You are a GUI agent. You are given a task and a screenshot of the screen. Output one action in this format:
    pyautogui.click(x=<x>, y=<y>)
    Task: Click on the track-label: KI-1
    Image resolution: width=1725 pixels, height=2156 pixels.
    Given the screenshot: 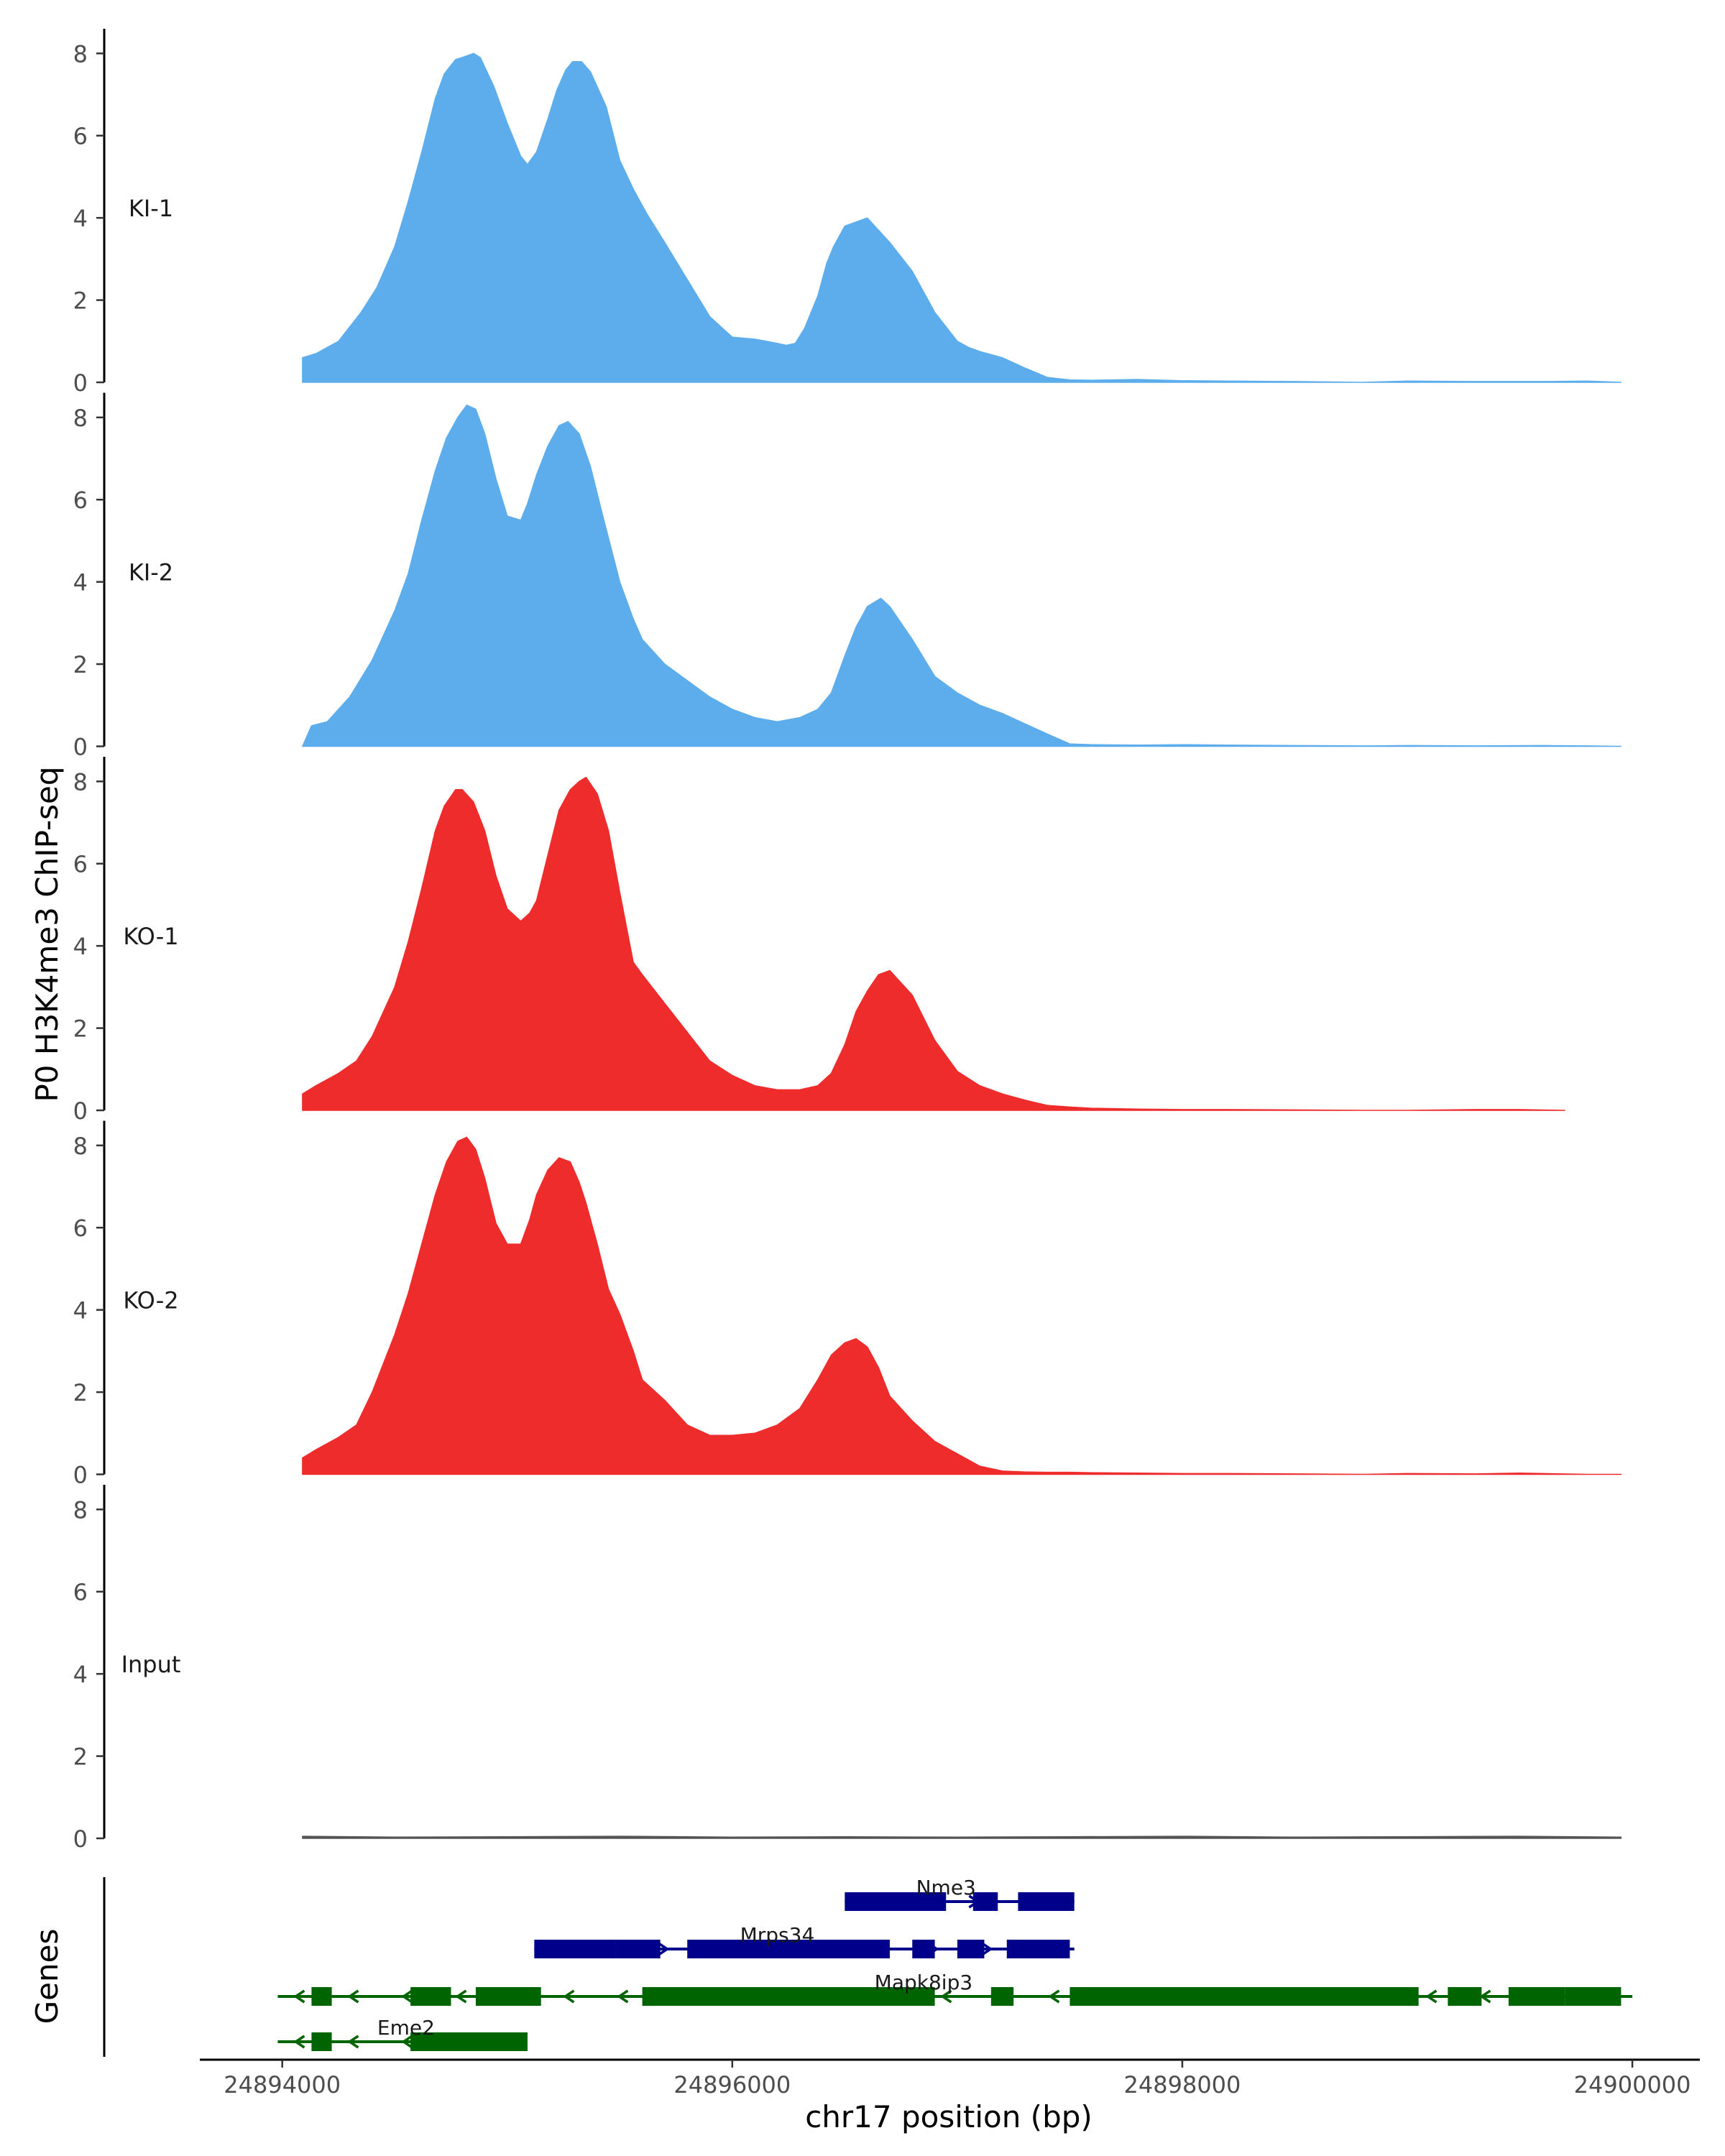 What is the action you would take?
    pyautogui.click(x=151, y=209)
    